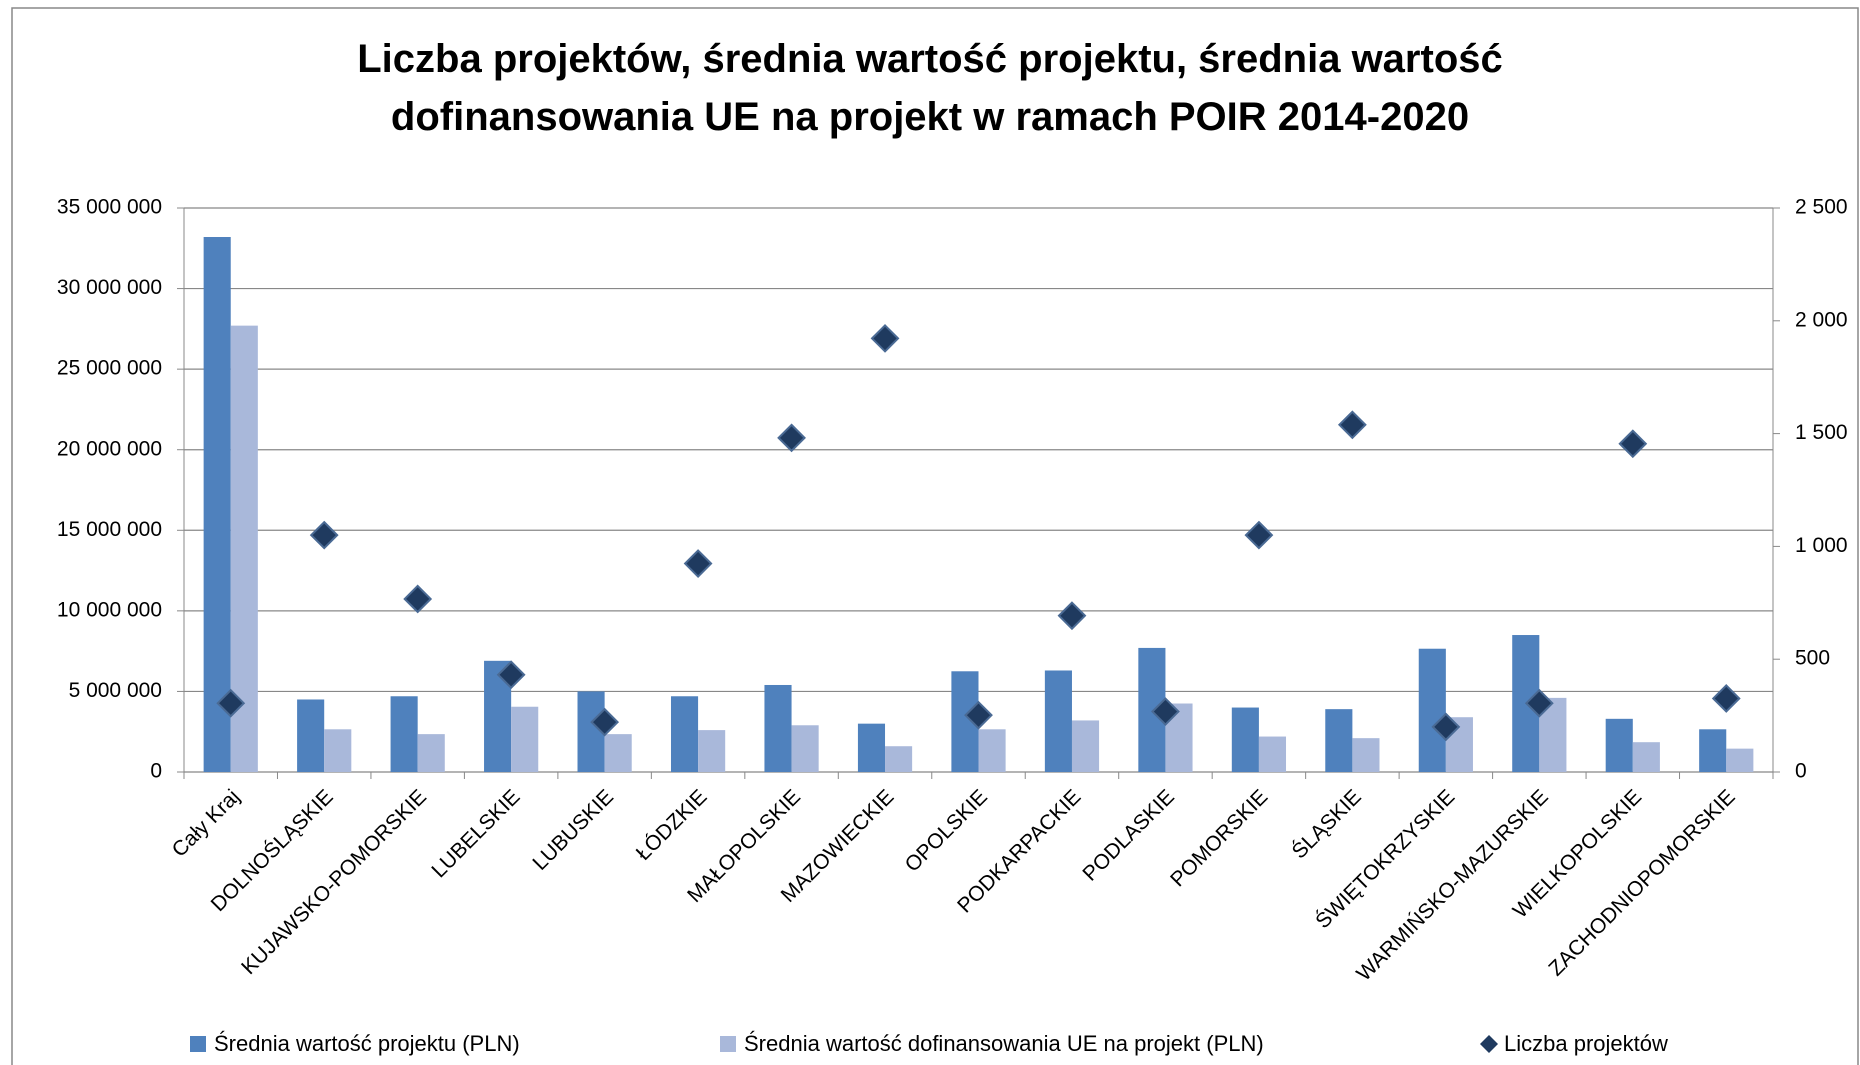  Describe the element at coordinates (1821, 545) in the screenshot. I see `y2-tick-label: 1 000` at that location.